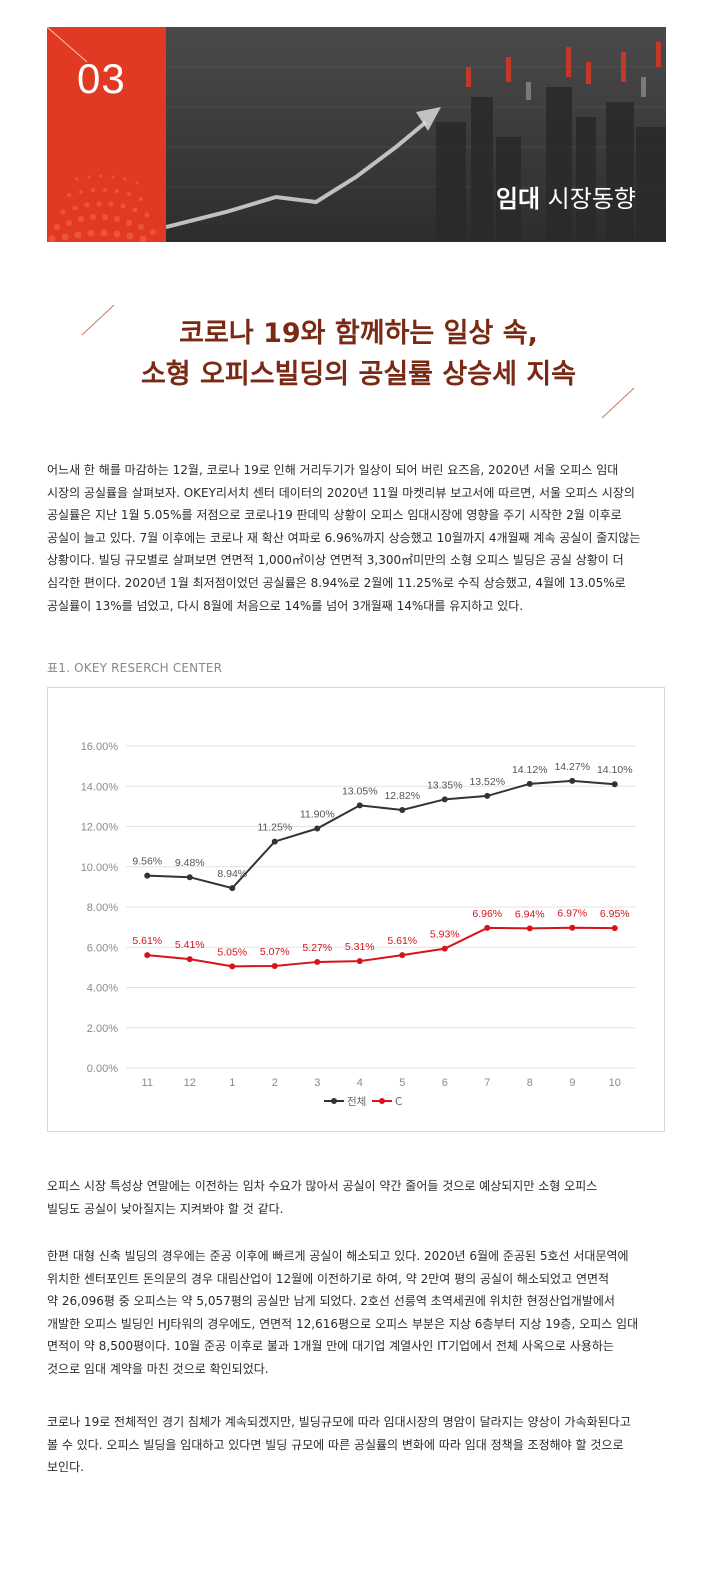 The height and width of the screenshot is (1569, 717). Describe the element at coordinates (158, 1368) in the screenshot. I see `text-line: 것으로 임대 계약을 마친 것으로 확인되었다.` at that location.